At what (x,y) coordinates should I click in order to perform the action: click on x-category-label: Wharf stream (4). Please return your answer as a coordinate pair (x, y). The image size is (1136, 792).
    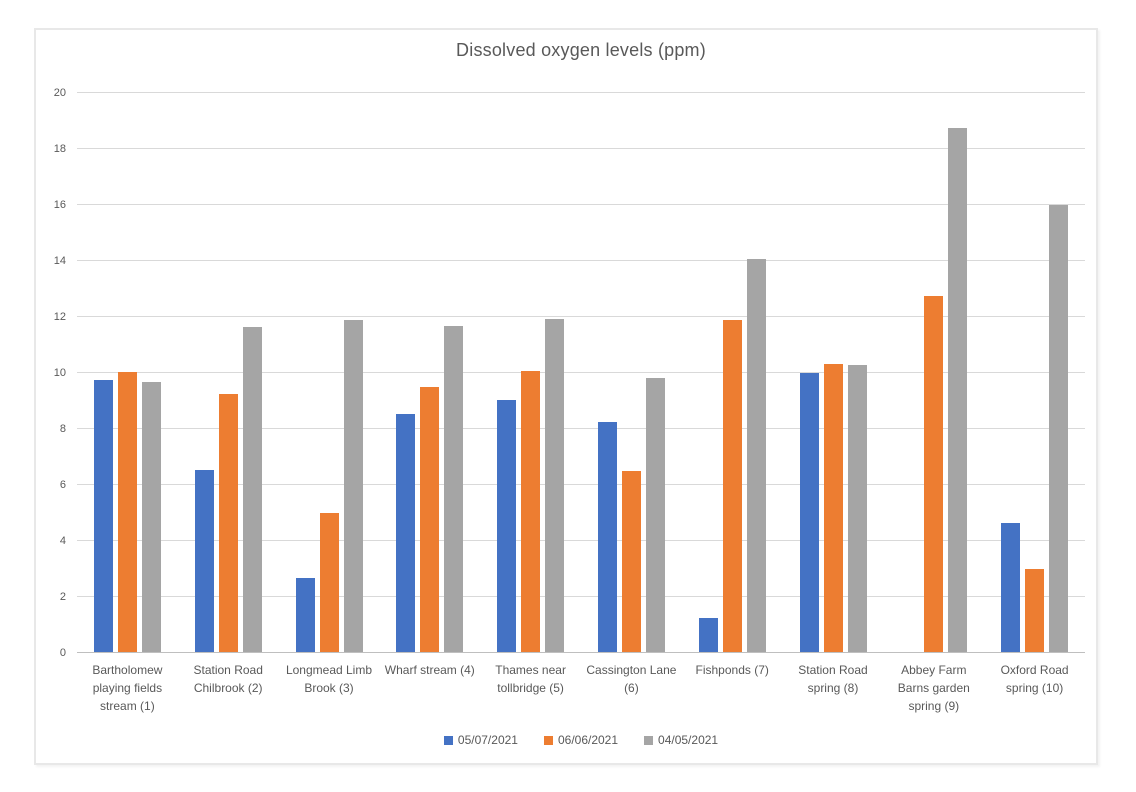
    Looking at the image, I should click on (429, 670).